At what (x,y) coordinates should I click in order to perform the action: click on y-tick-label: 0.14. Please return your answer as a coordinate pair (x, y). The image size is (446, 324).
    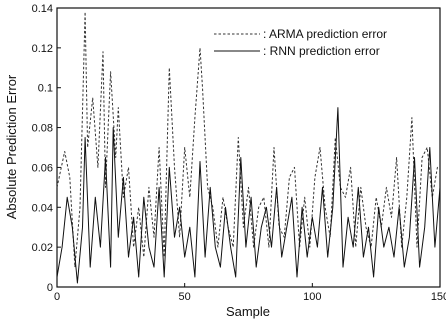
    Looking at the image, I should click on (42, 9).